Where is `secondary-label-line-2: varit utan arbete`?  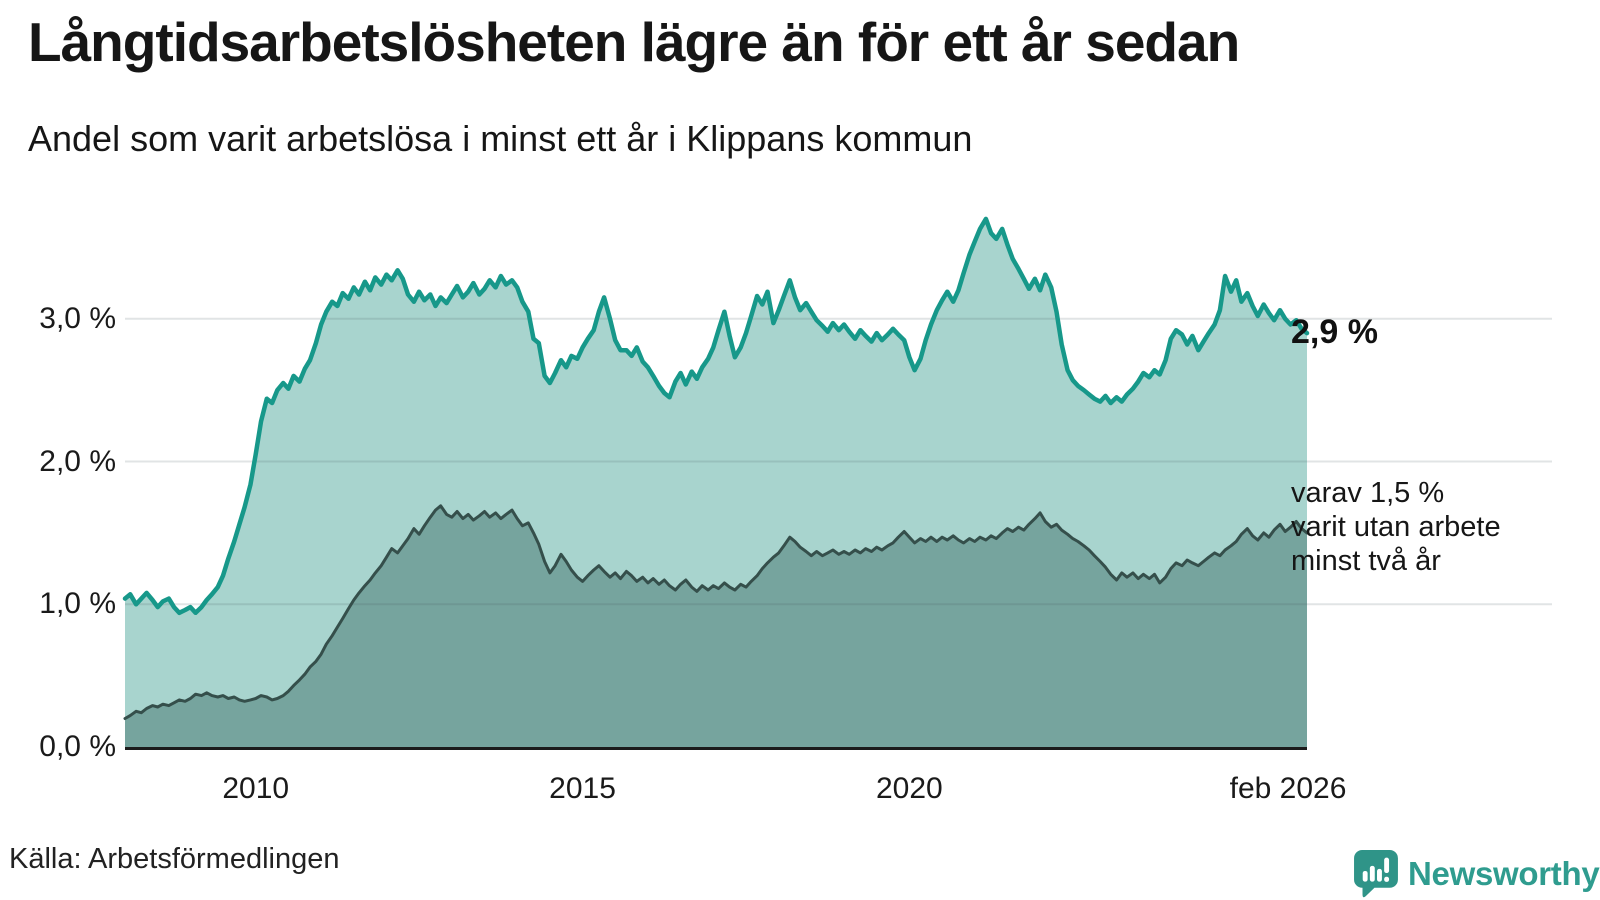
secondary-label-line-2: varit utan arbete is located at coordinates (1396, 526).